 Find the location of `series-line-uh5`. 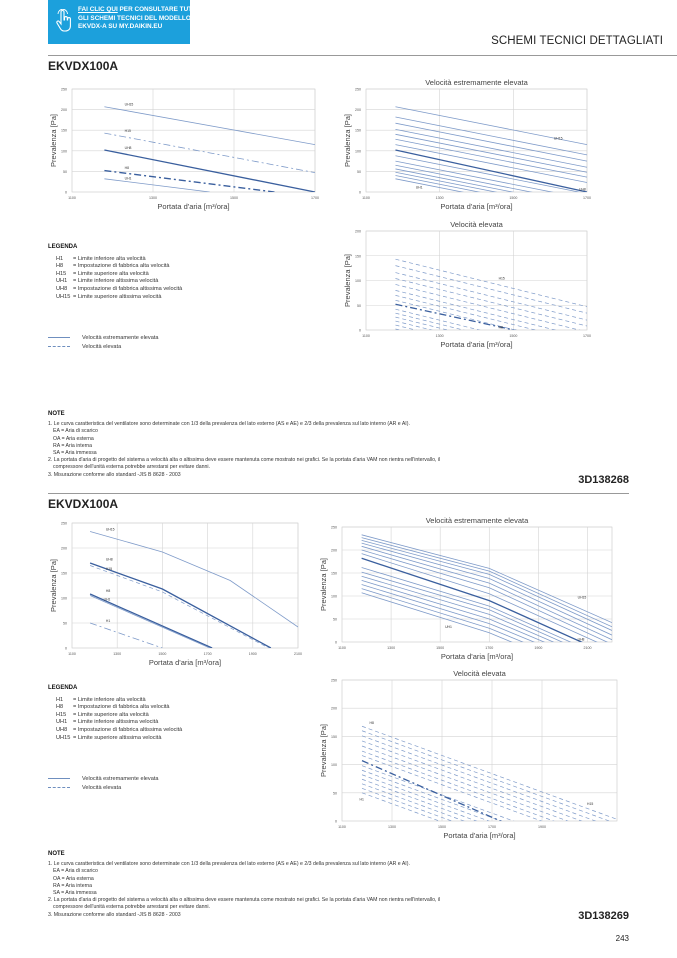

series-line-uh5 is located at coordinates (458, 608).